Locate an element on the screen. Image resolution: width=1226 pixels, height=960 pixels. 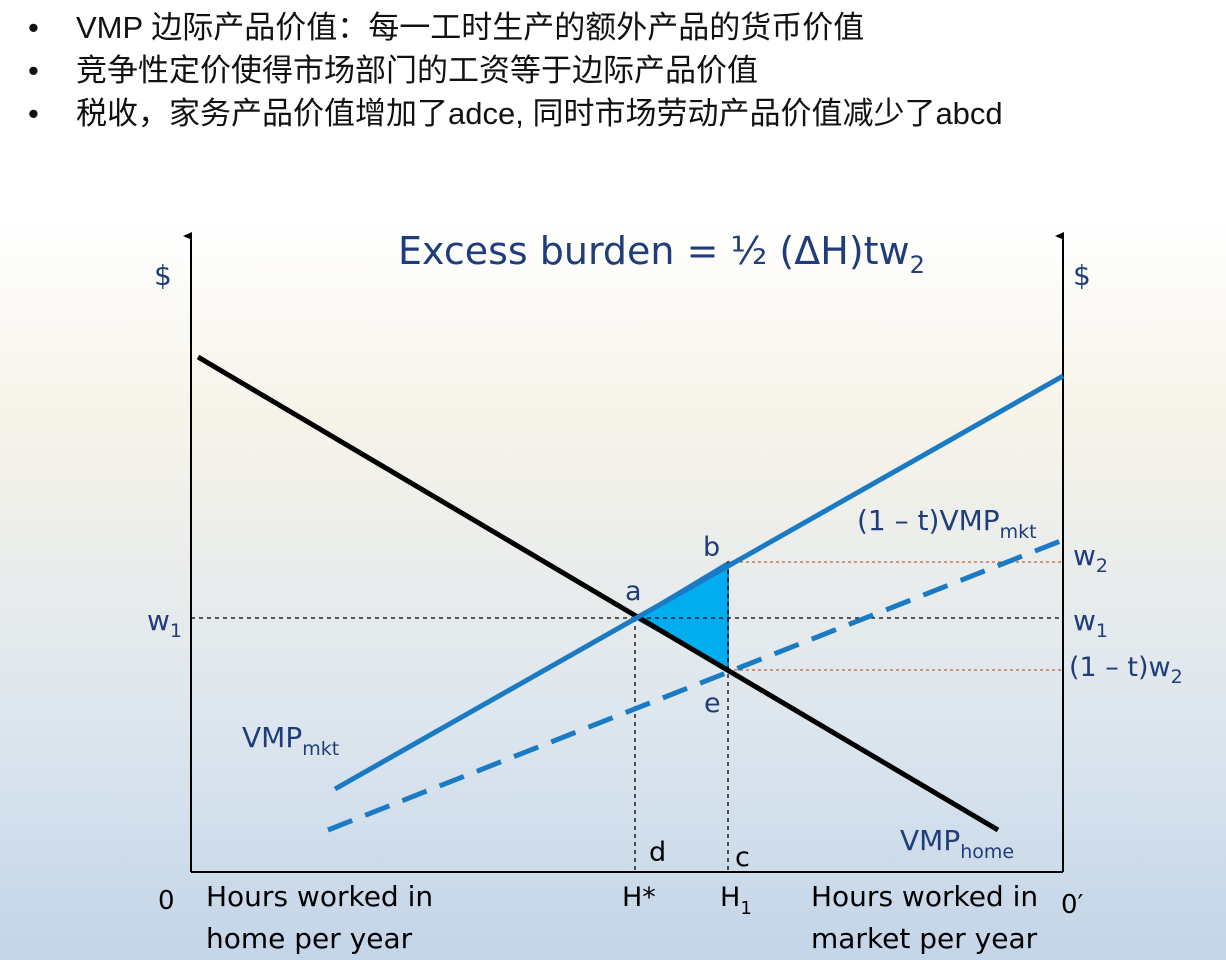
taxed-vmp-sub: mkt is located at coordinates (1018, 532).